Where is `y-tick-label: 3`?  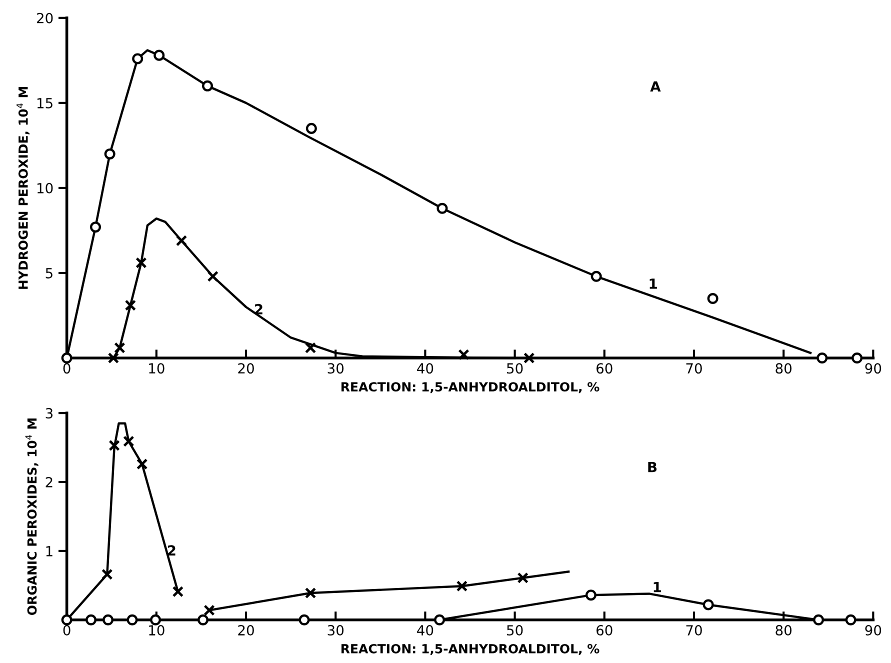
y-tick-label: 3 is located at coordinates (49, 413).